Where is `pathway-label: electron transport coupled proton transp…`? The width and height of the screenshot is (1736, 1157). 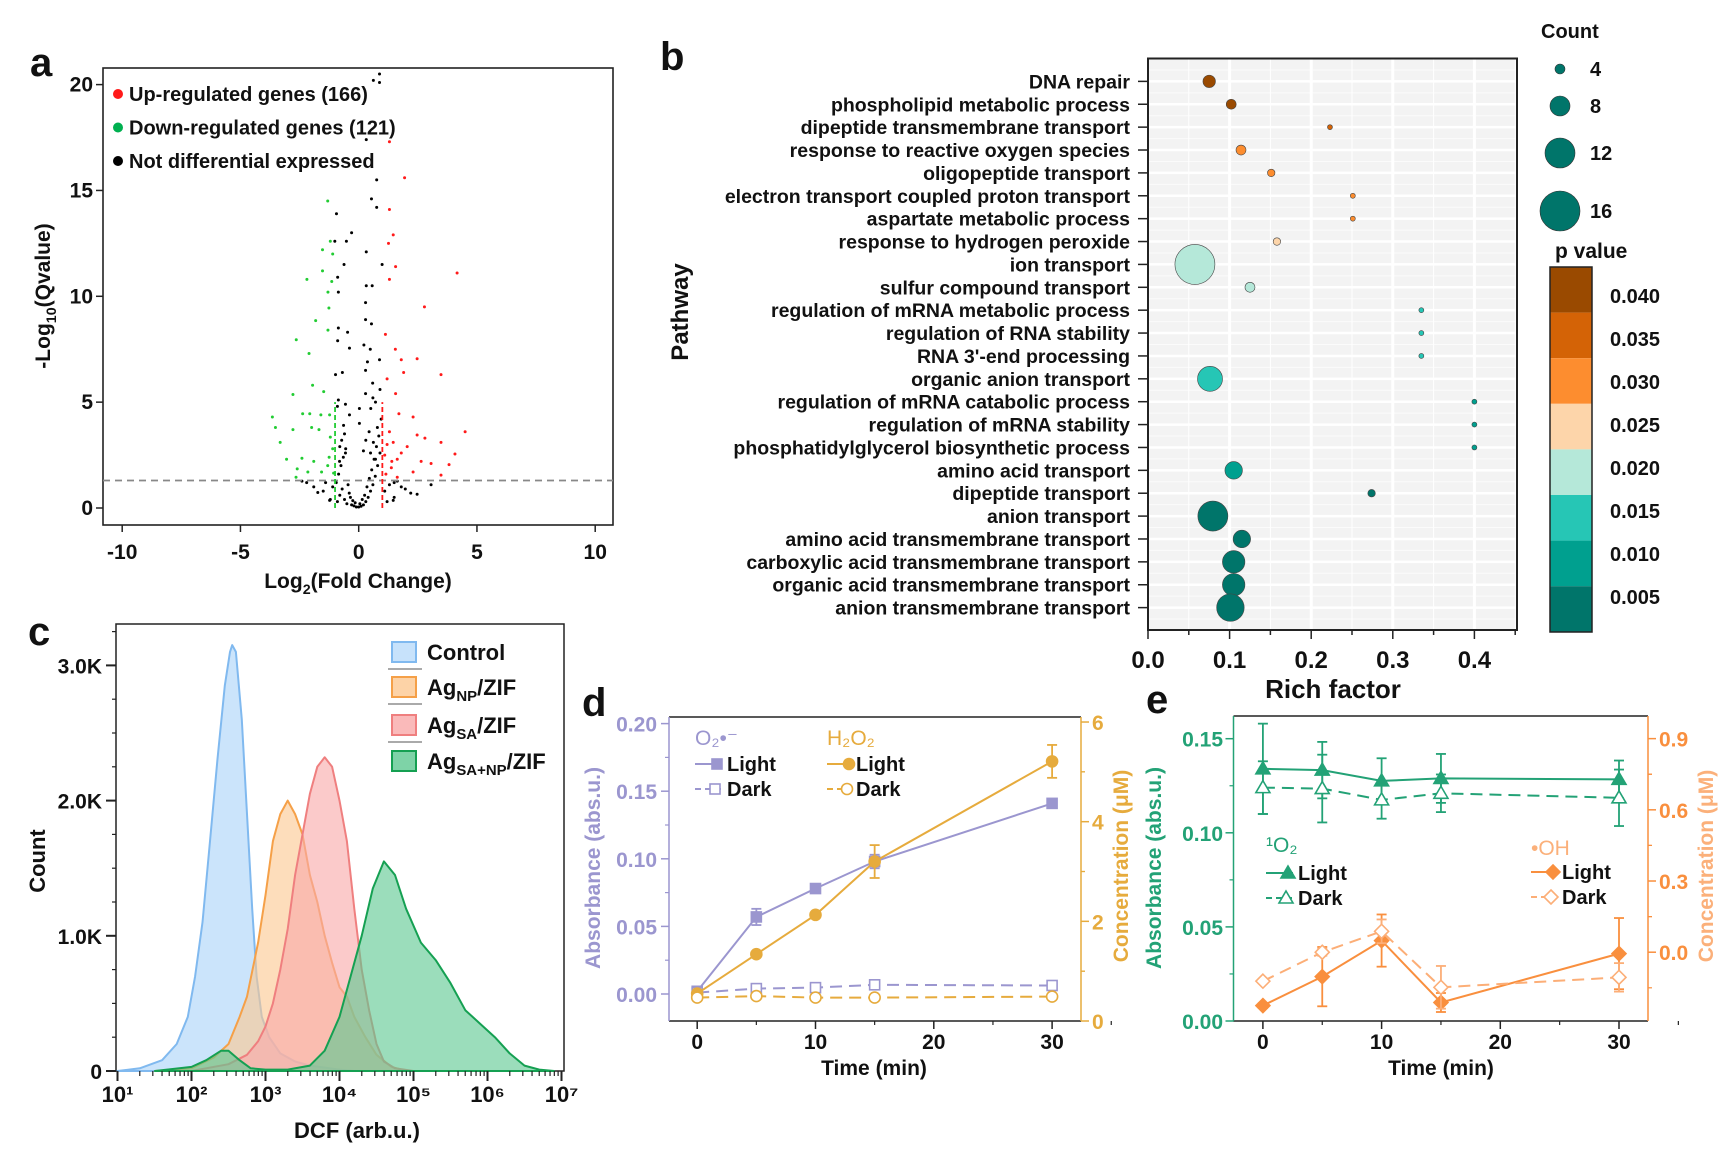 pathway-label: electron transport coupled proton transp… is located at coordinates (928, 197).